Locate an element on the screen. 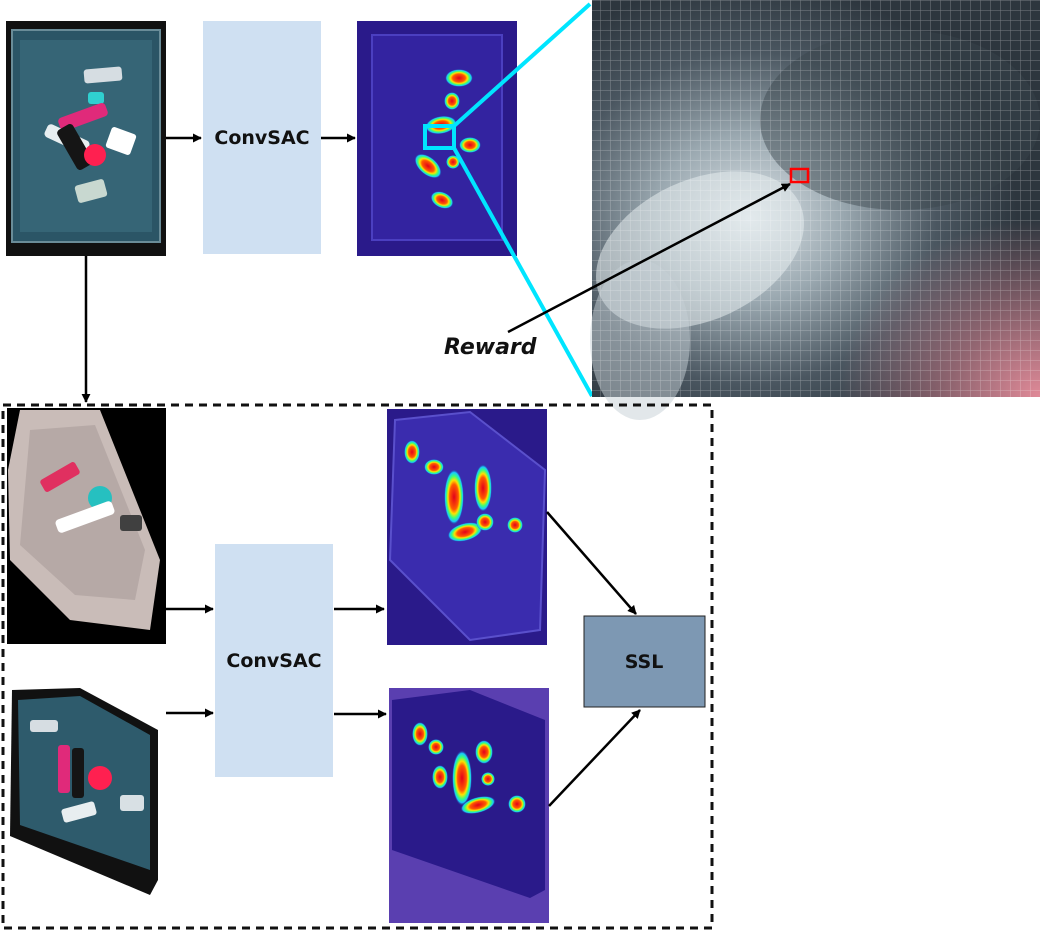 The image size is (1040, 931). bottom-convsac-box is located at coordinates (274, 660).